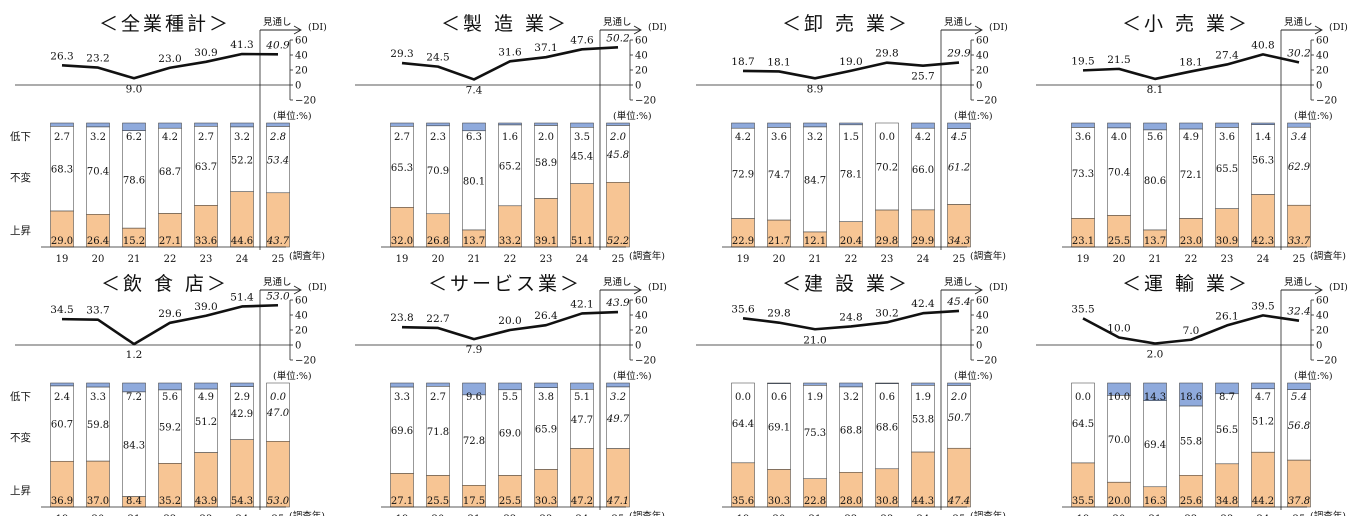  I want to click on bar-label-decline: 3.4, so click(1299, 137).